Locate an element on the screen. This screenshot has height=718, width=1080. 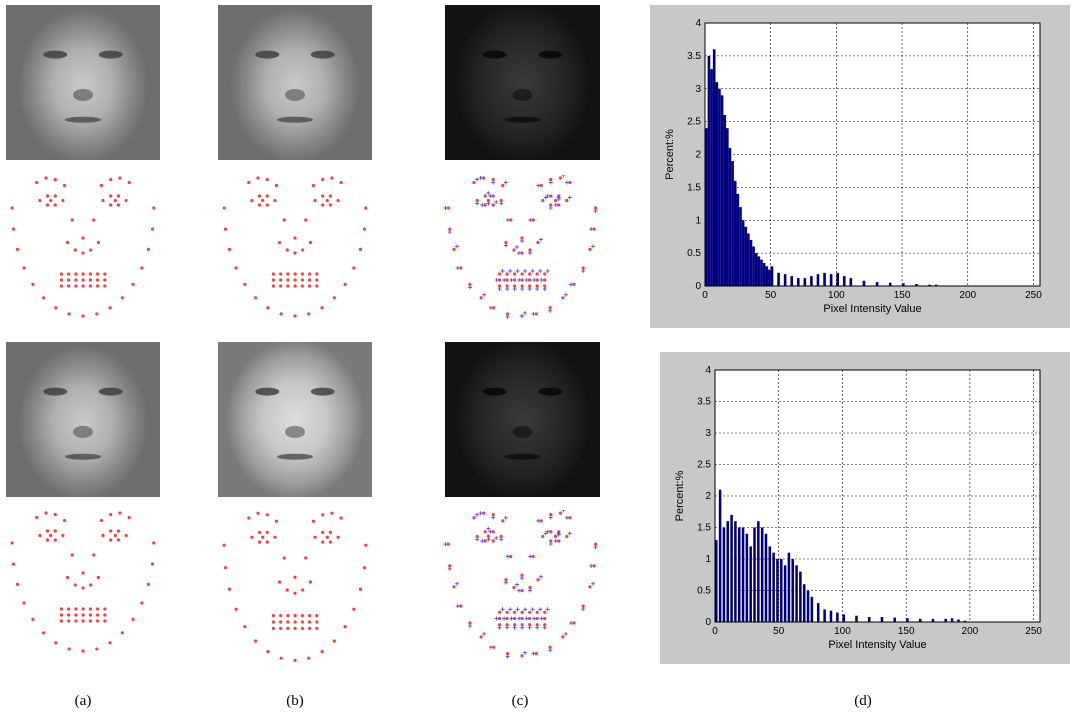
x-tick-label: 50 is located at coordinates (771, 295).